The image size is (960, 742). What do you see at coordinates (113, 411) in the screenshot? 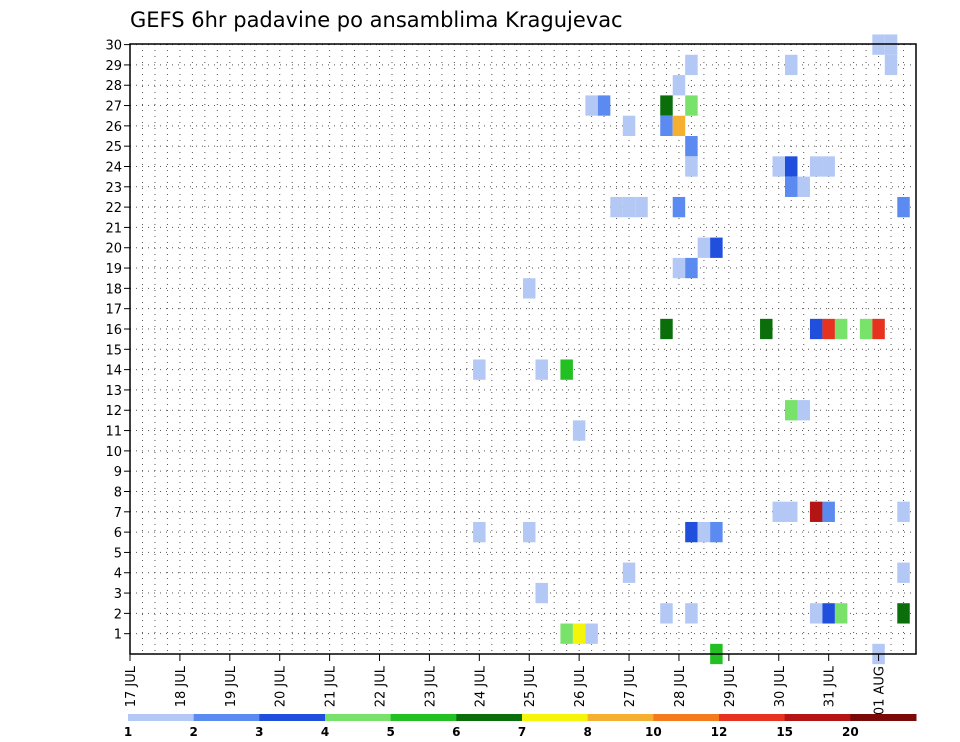
I see `y-tick-label: 12` at bounding box center [113, 411].